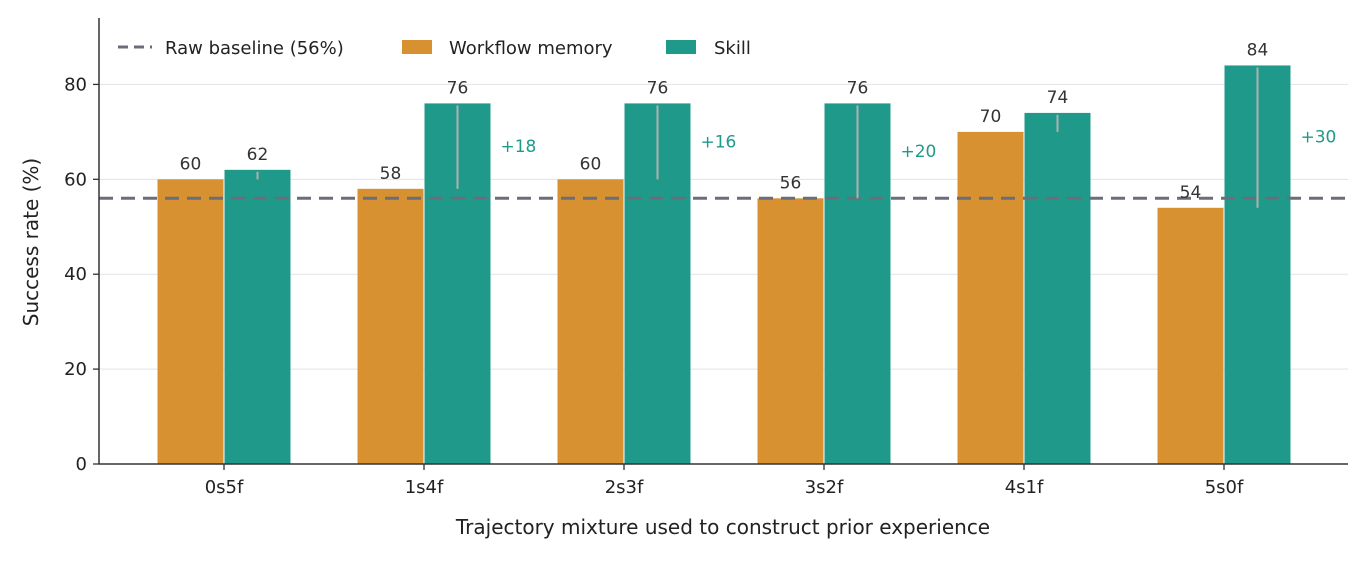 This screenshot has width=1368, height=564. Describe the element at coordinates (391, 174) in the screenshot. I see `bar-value-label: 58` at that location.